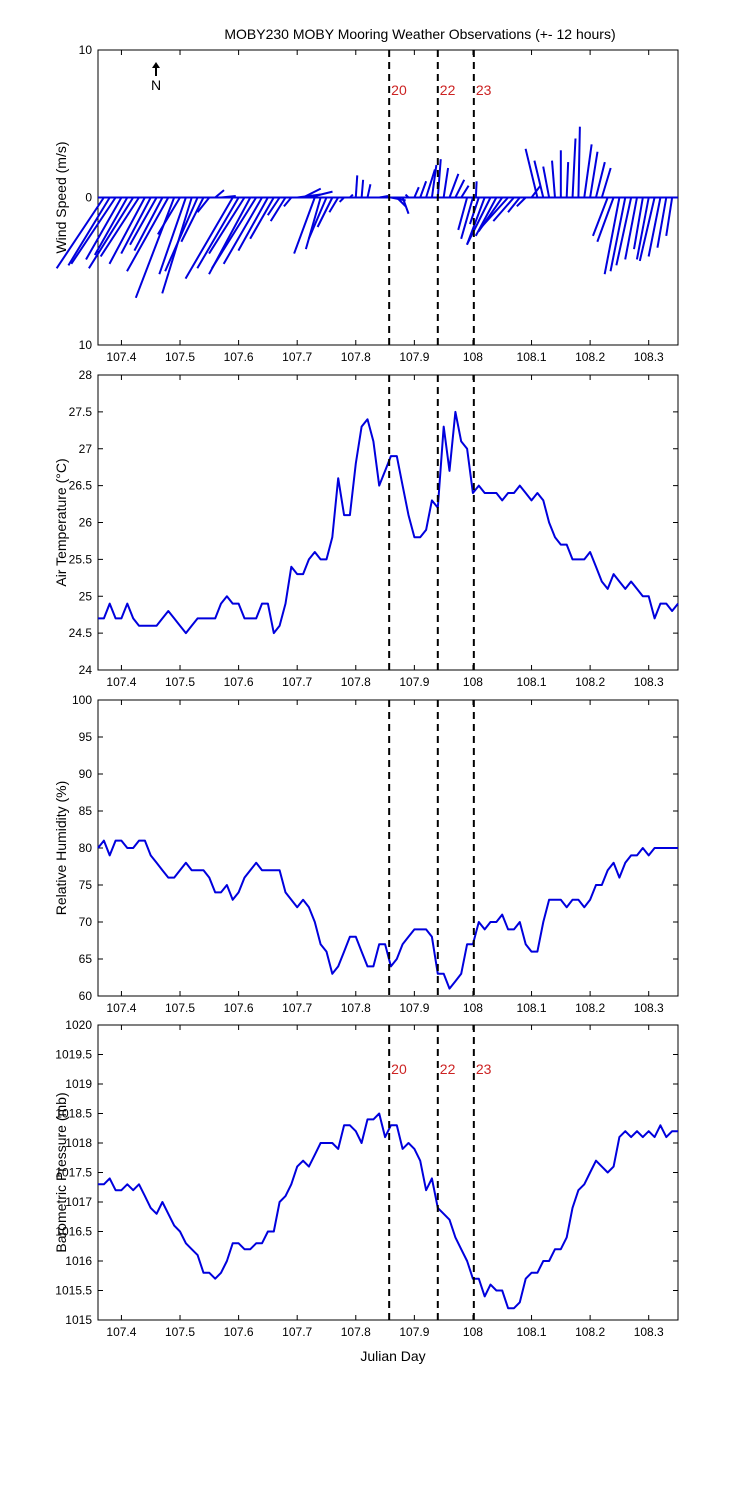  I want to click on north-label: N, so click(156, 85).